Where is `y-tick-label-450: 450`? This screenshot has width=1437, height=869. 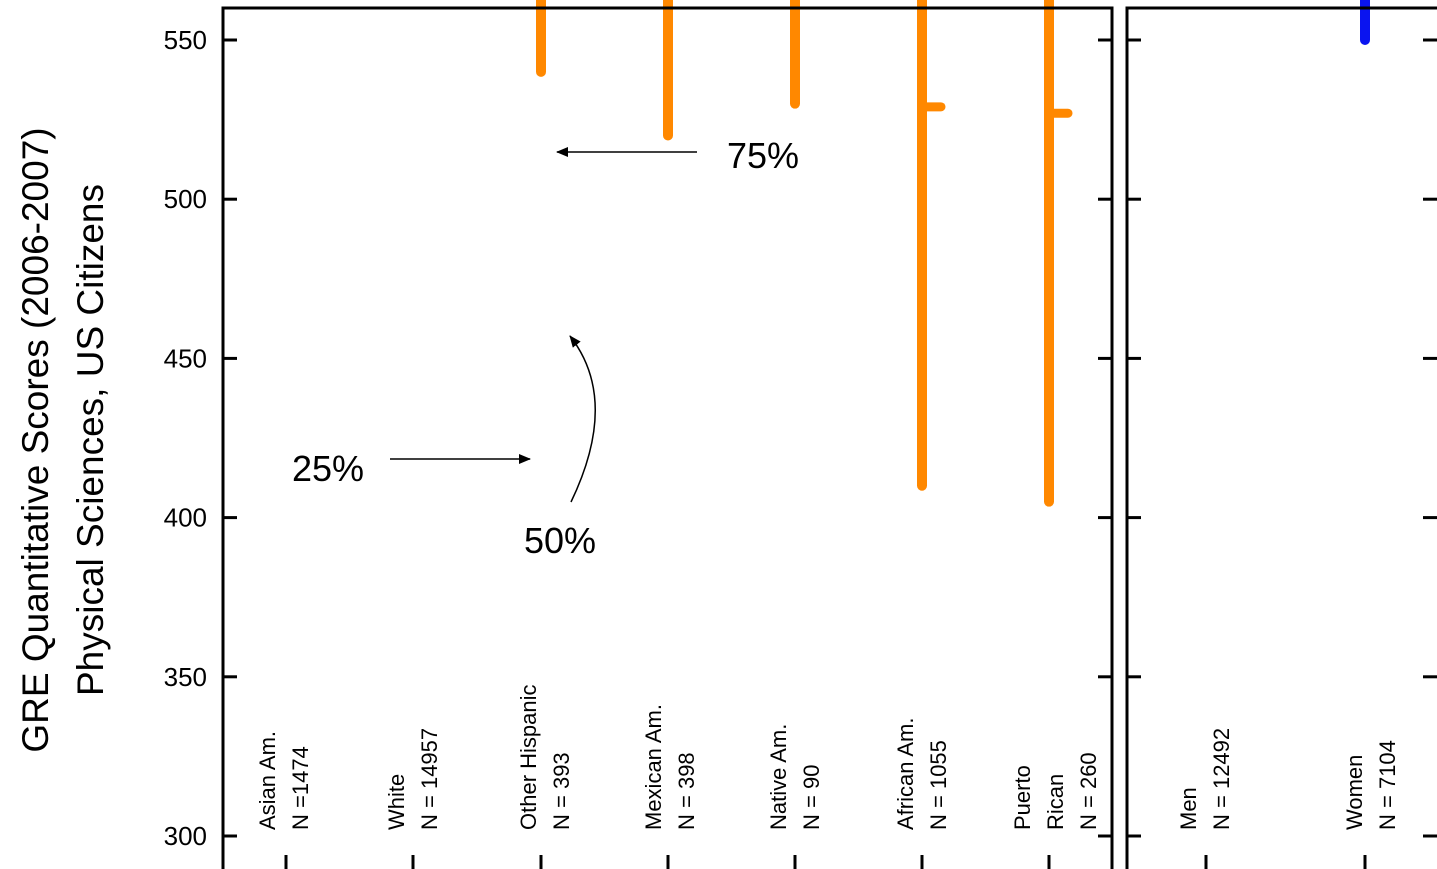
y-tick-label-450: 450 is located at coordinates (185, 358).